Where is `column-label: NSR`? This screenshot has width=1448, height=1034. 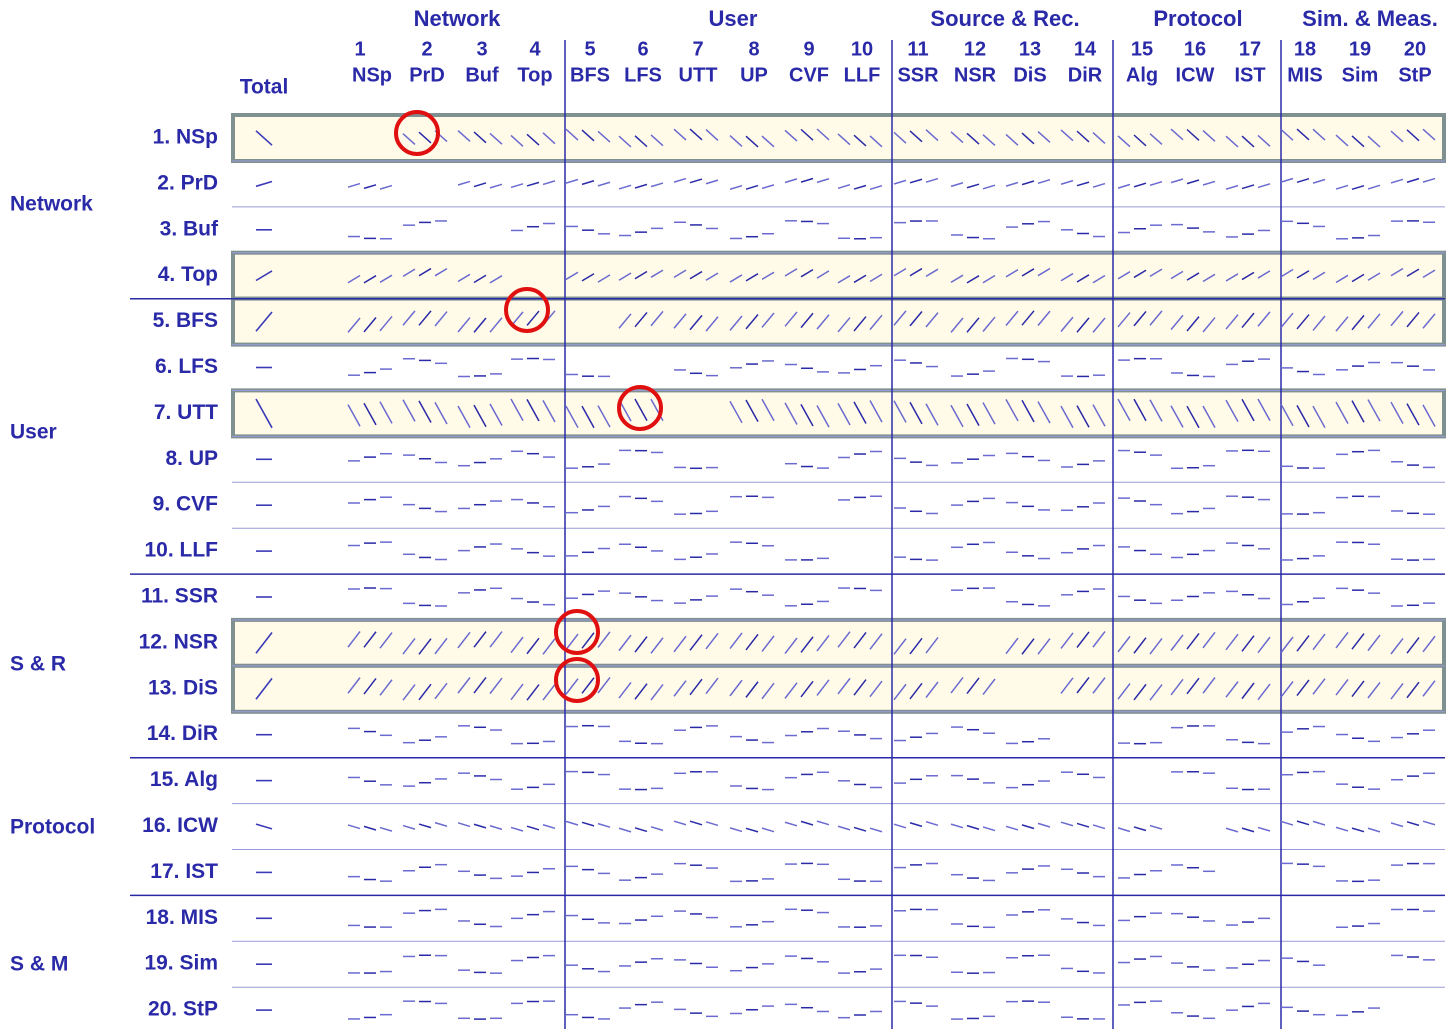 column-label: NSR is located at coordinates (975, 75).